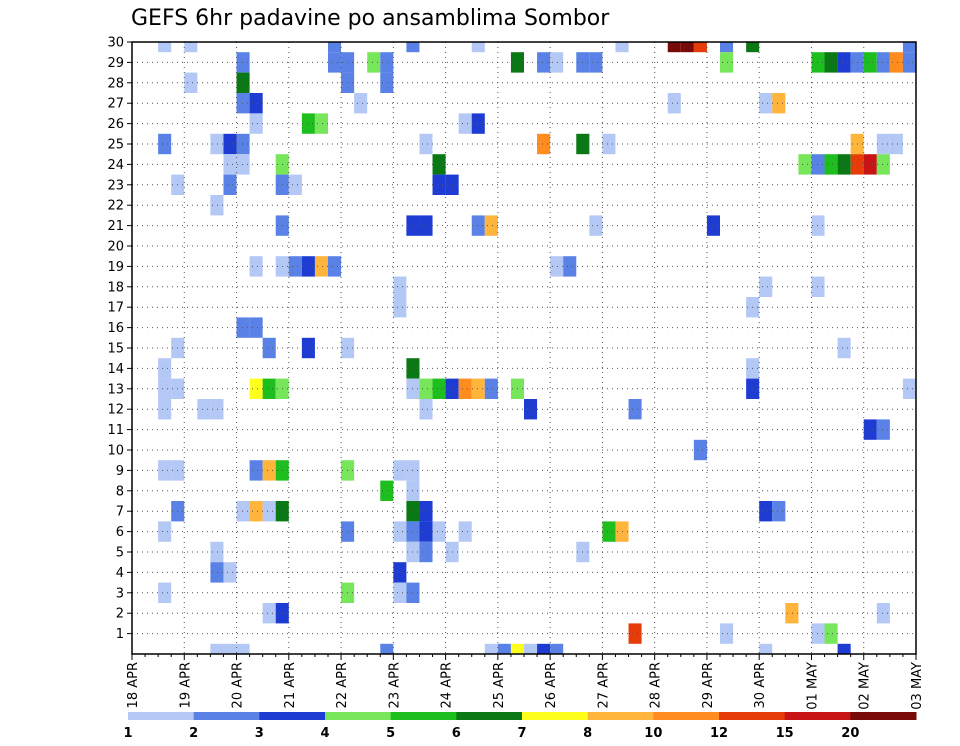  Describe the element at coordinates (115, 349) in the screenshot. I see `y-tick-label: 15` at that location.